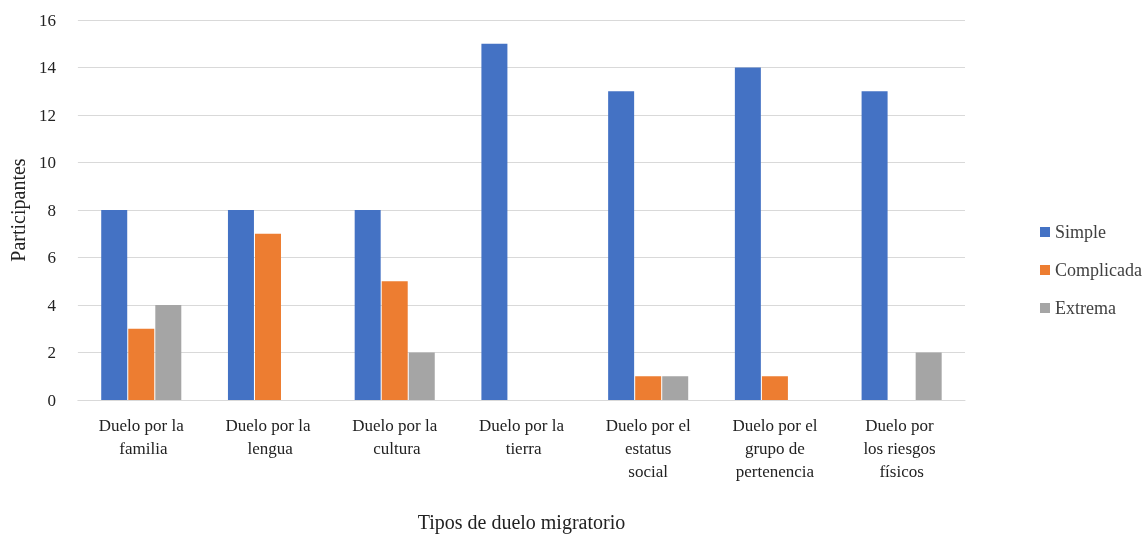 This screenshot has width=1147, height=540. What do you see at coordinates (51, 210) in the screenshot?
I see `y-tick-label: 8` at bounding box center [51, 210].